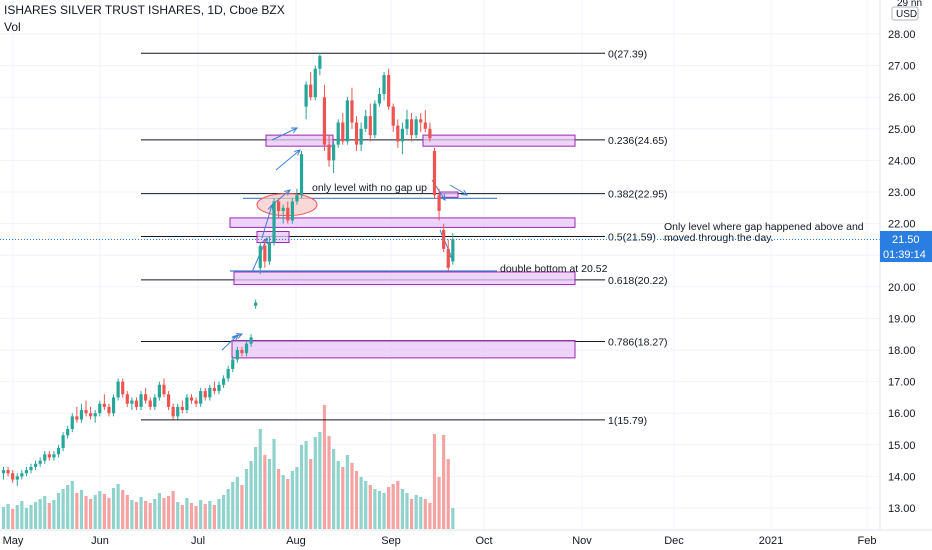 The height and width of the screenshot is (550, 932). Describe the element at coordinates (902, 446) in the screenshot. I see `y-tick-label: 15.00` at that location.